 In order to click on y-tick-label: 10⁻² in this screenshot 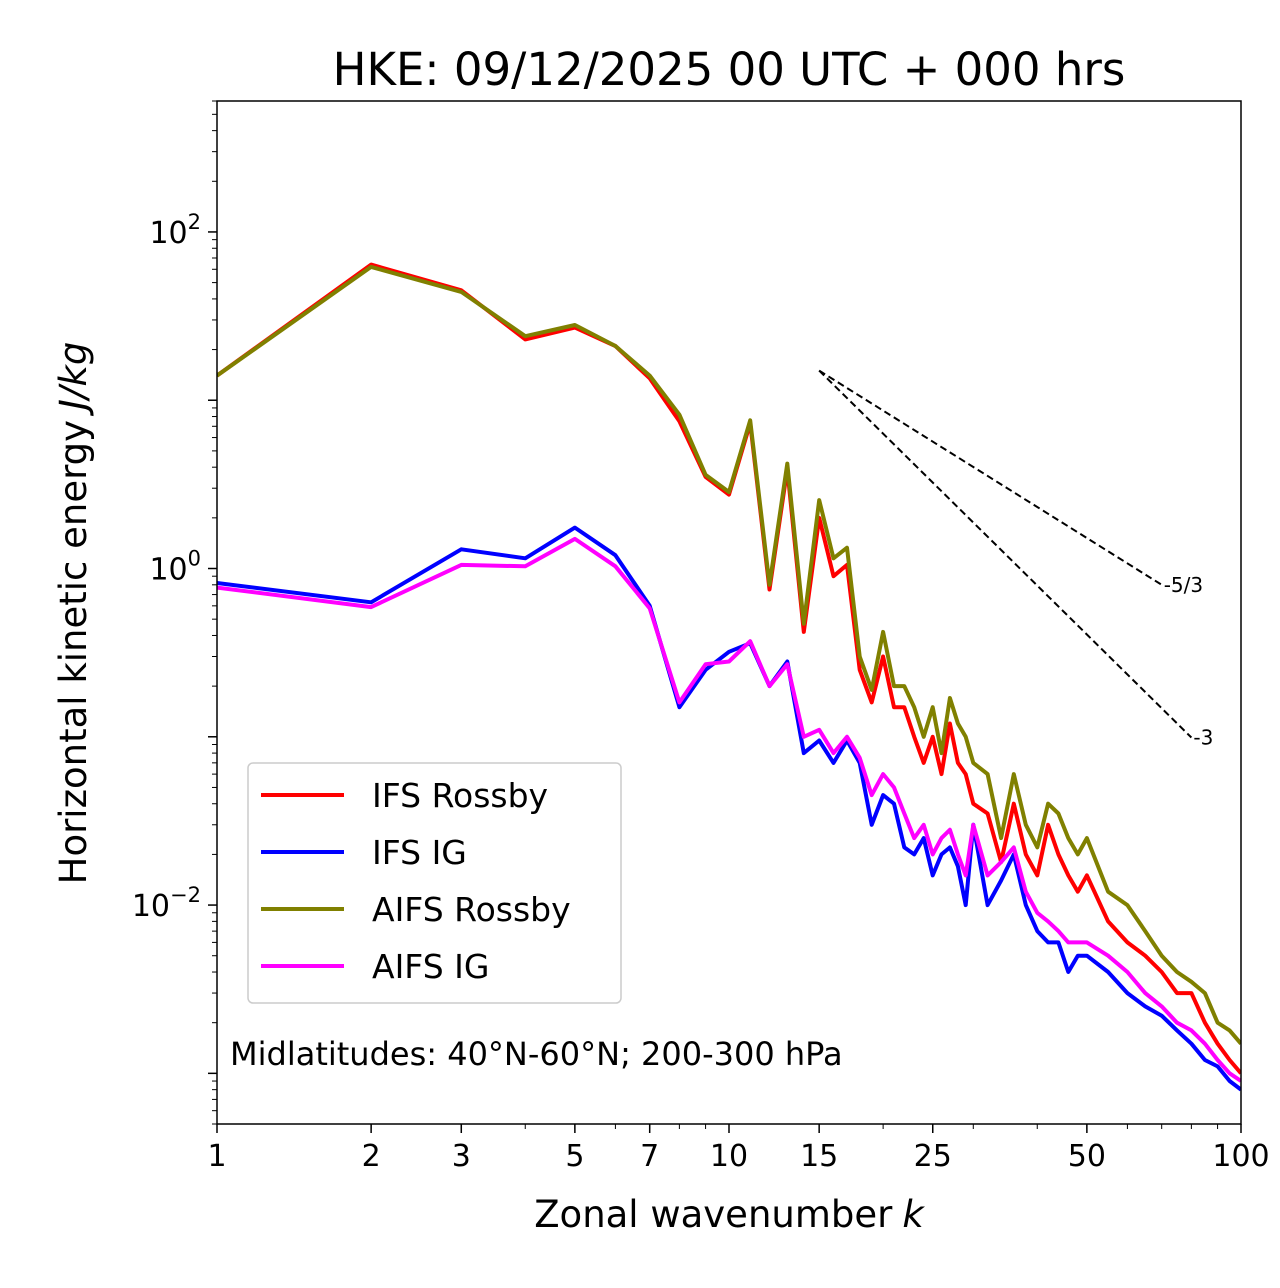, I will do `click(166, 903)`.